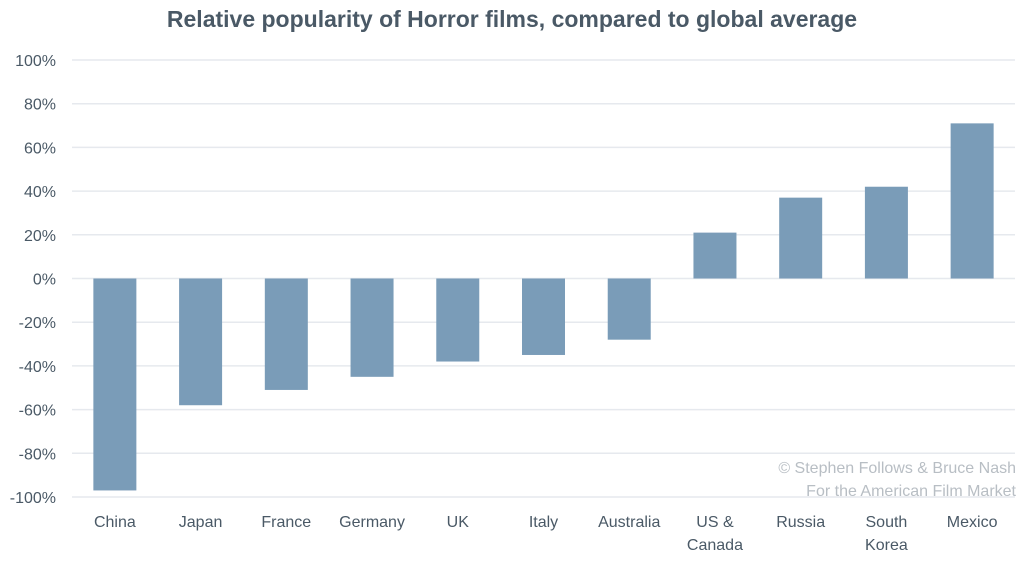  Describe the element at coordinates (801, 238) in the screenshot. I see `bar-russia` at that location.